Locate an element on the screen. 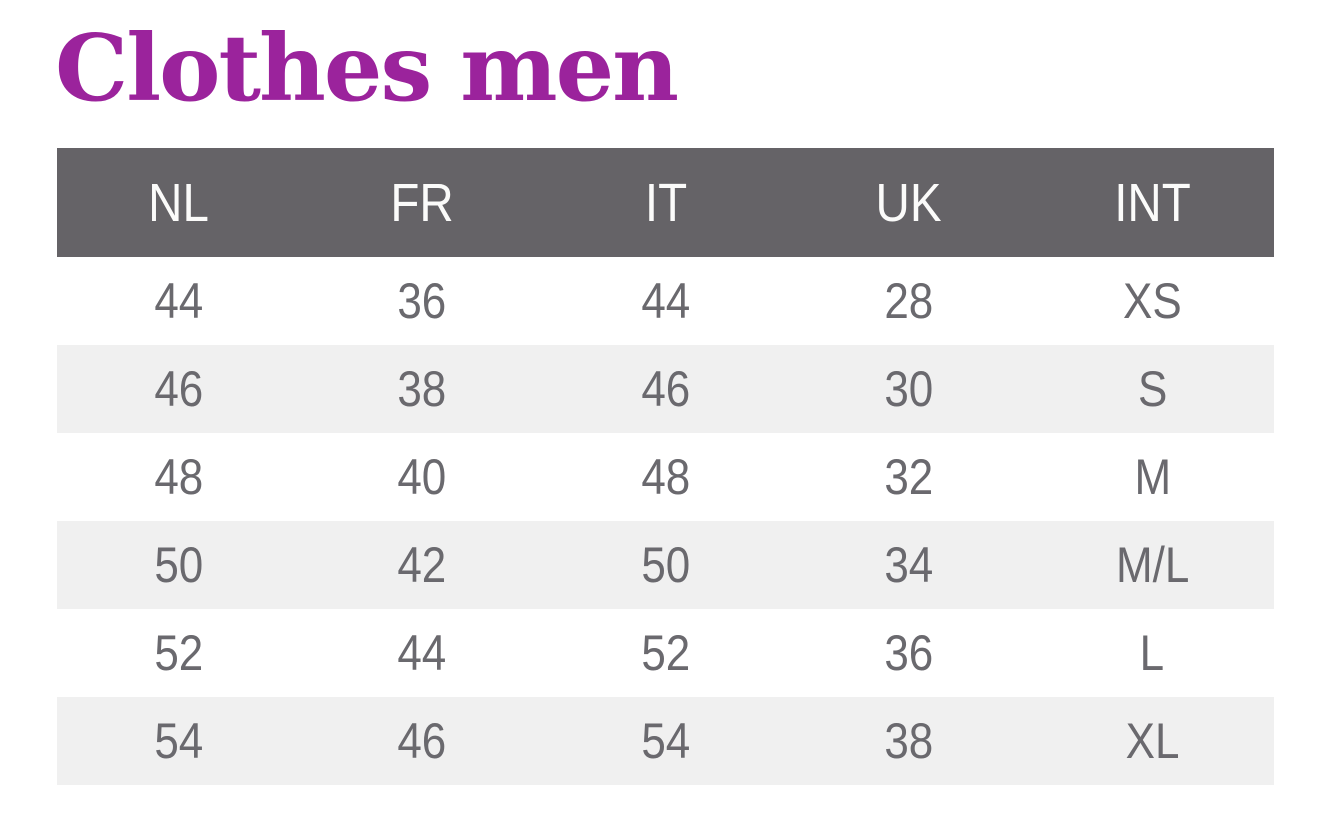  table-cell: 32 is located at coordinates (908, 477).